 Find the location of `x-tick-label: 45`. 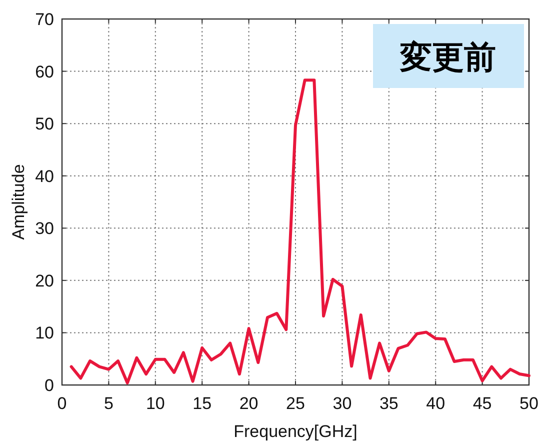

x-tick-label: 45 is located at coordinates (482, 403).